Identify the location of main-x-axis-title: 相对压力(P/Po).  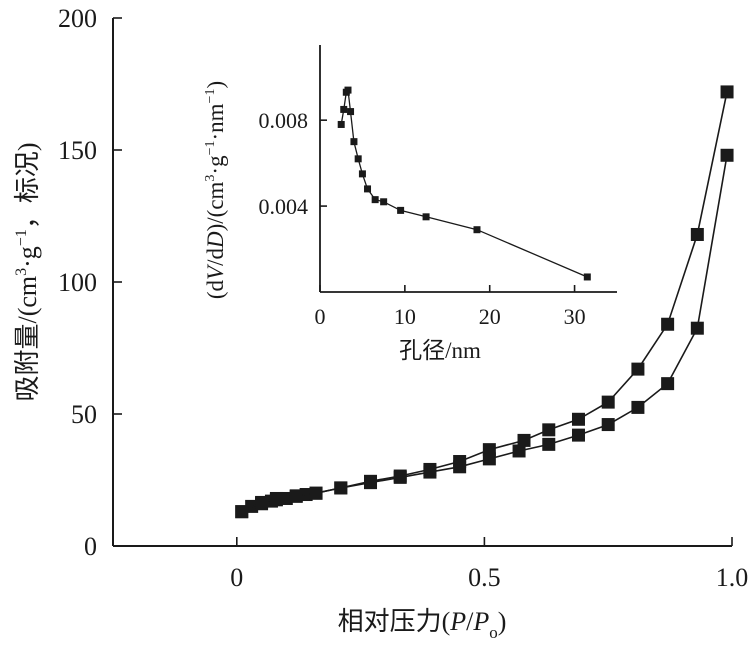
(422, 624).